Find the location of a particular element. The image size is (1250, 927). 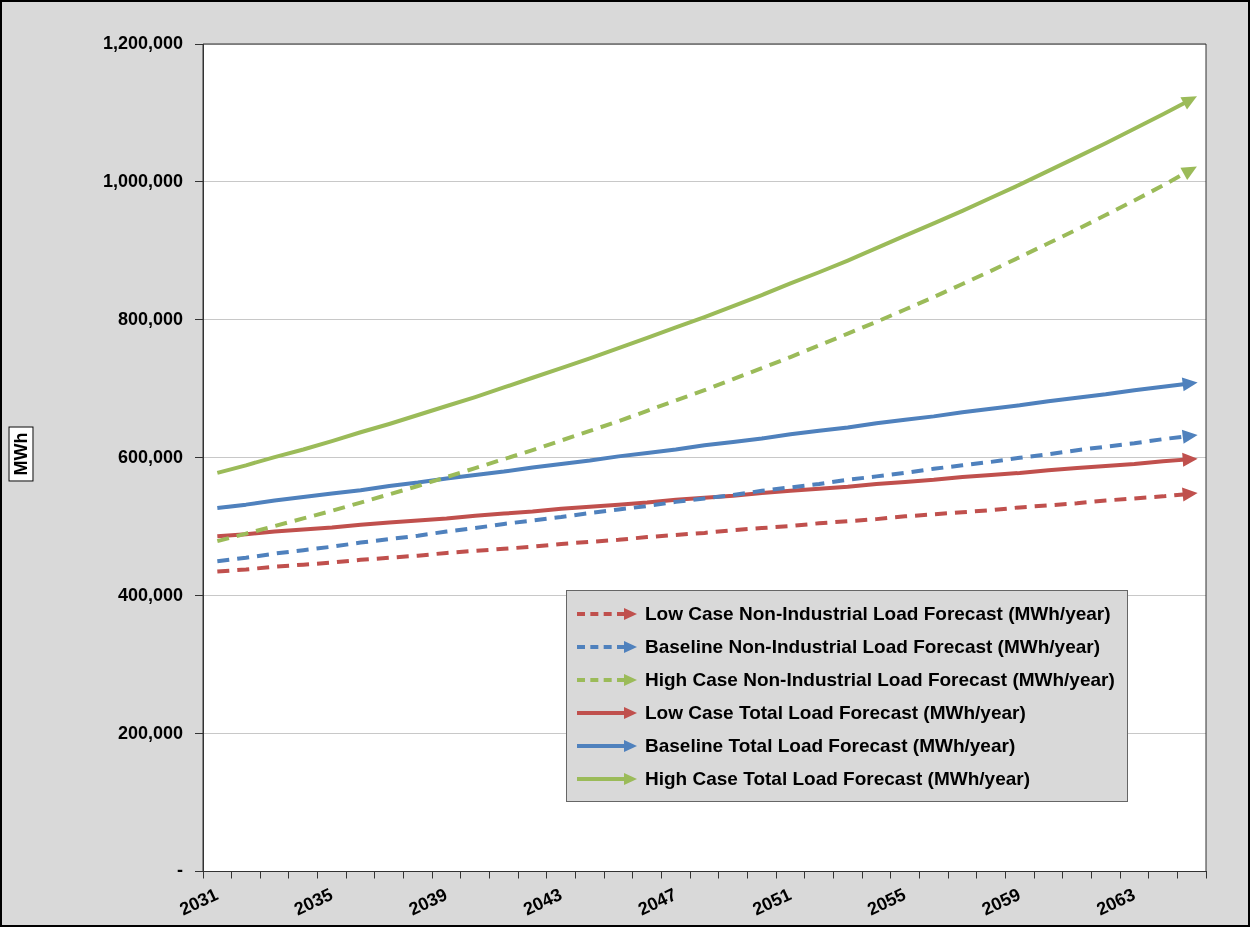

legend-label: Baseline Non-Industrial Load Forecast (MWh/year) is located at coordinates (873, 646).